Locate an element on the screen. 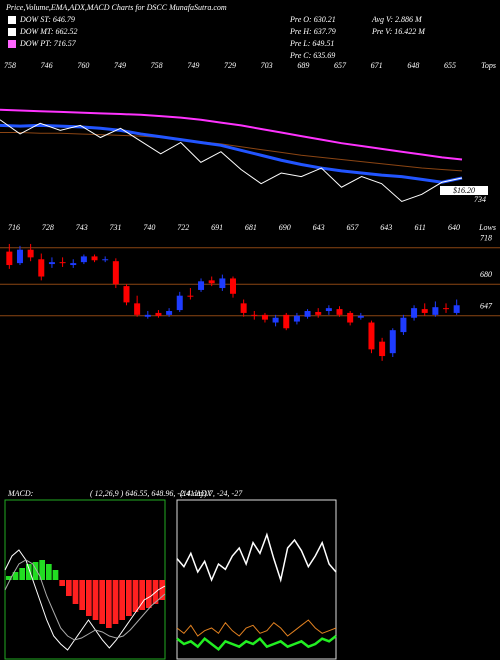 The width and height of the screenshot is (500, 660). top-label: 716 is located at coordinates (14, 227).